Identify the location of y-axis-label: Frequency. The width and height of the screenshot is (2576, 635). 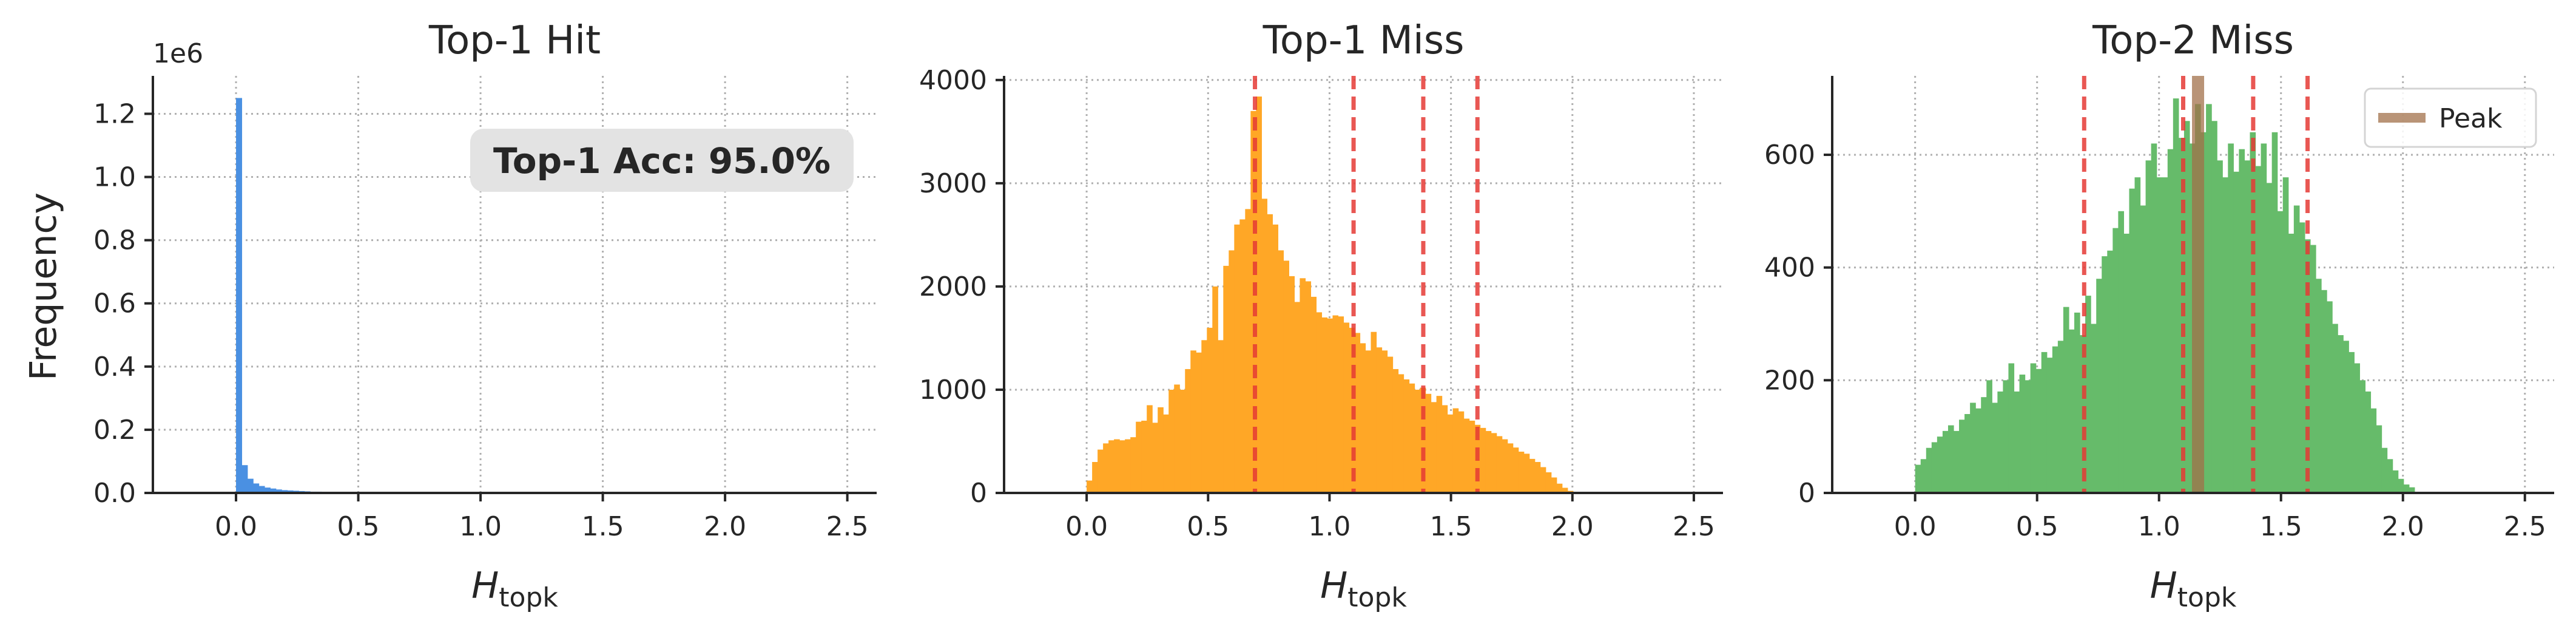
(43, 287).